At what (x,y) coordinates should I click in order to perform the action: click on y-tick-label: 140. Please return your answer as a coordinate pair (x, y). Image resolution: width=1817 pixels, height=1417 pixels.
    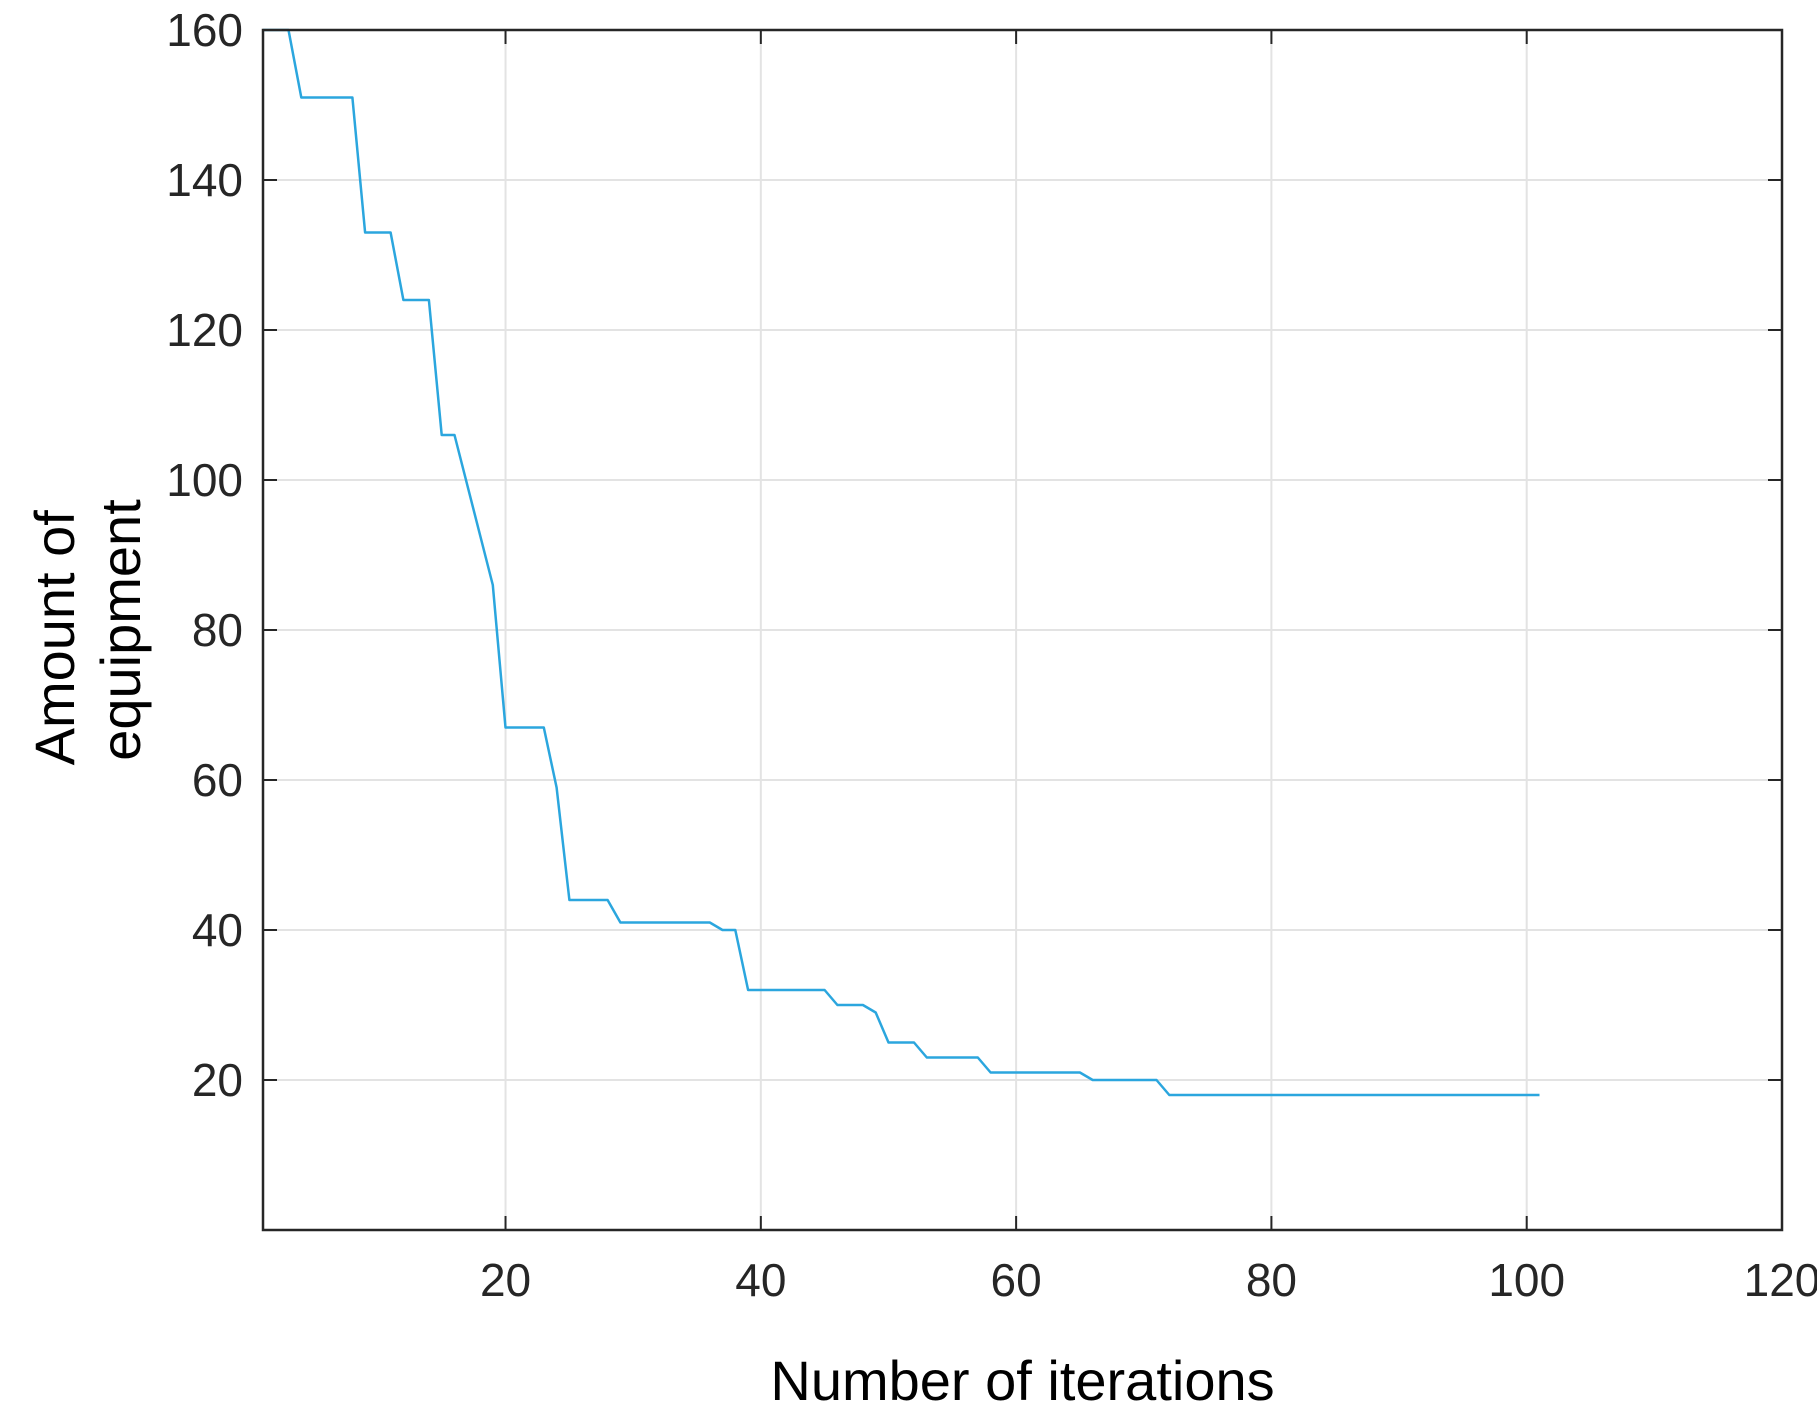
    Looking at the image, I should click on (204, 180).